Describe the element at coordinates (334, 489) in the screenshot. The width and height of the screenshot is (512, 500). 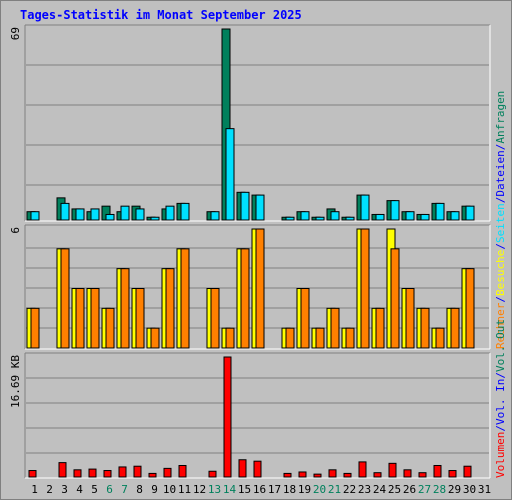
I see `x-tick-label: 21` at that location.